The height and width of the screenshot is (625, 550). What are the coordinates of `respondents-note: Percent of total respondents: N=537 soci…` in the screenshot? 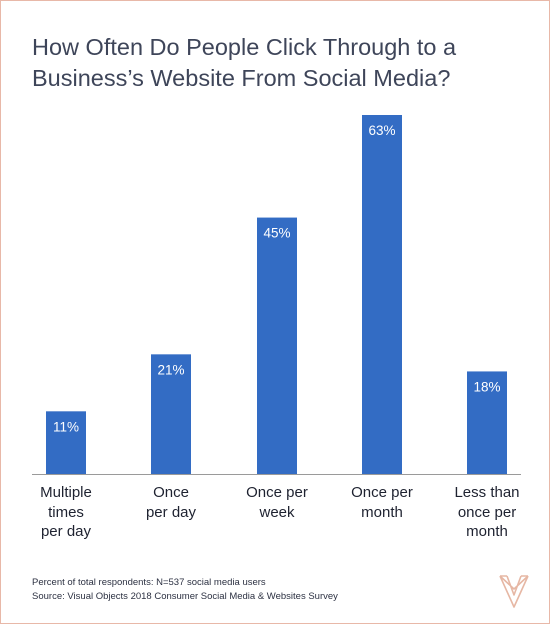 It's located at (149, 582).